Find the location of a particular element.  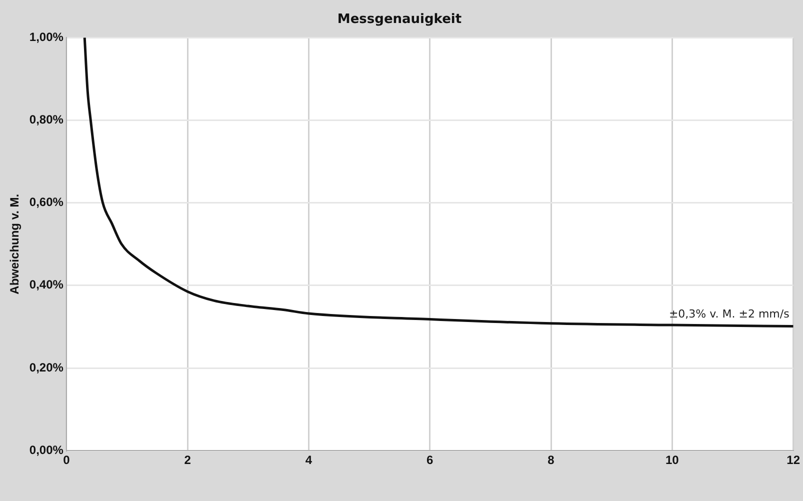

x-tick-label: 2 is located at coordinates (188, 460).